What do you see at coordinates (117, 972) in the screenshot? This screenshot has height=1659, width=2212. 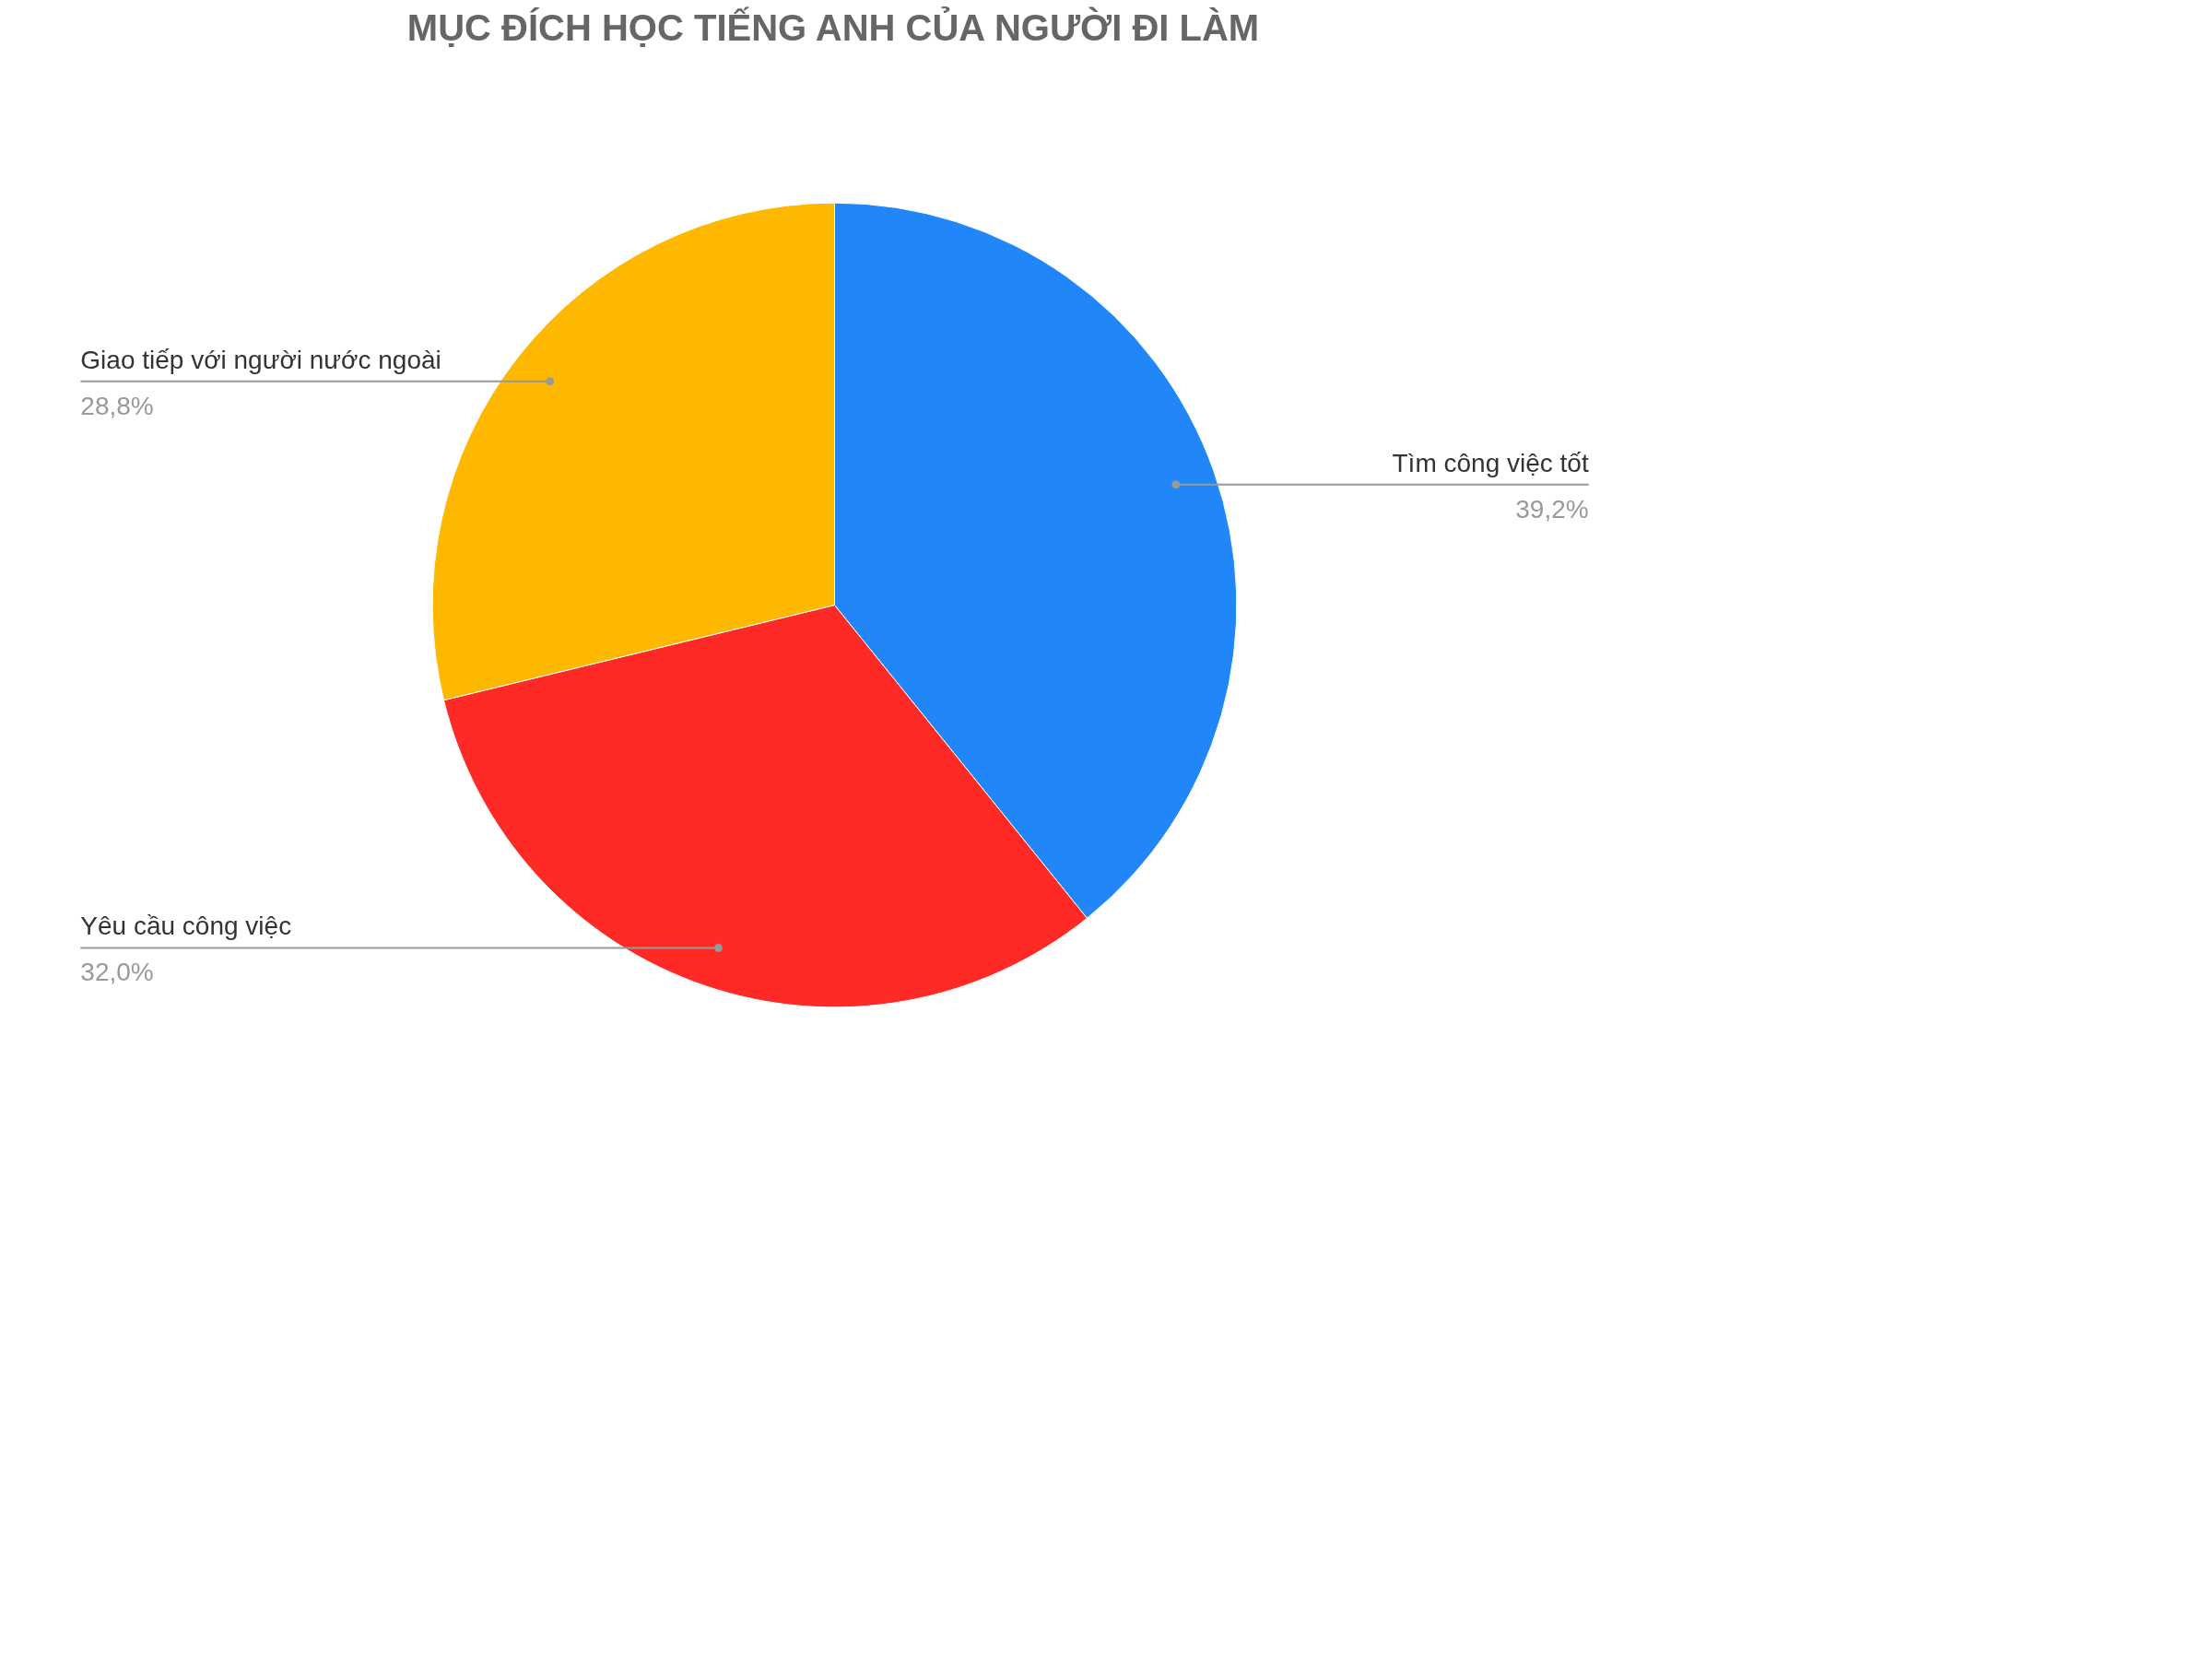 I see `data-label: 32,0%` at bounding box center [117, 972].